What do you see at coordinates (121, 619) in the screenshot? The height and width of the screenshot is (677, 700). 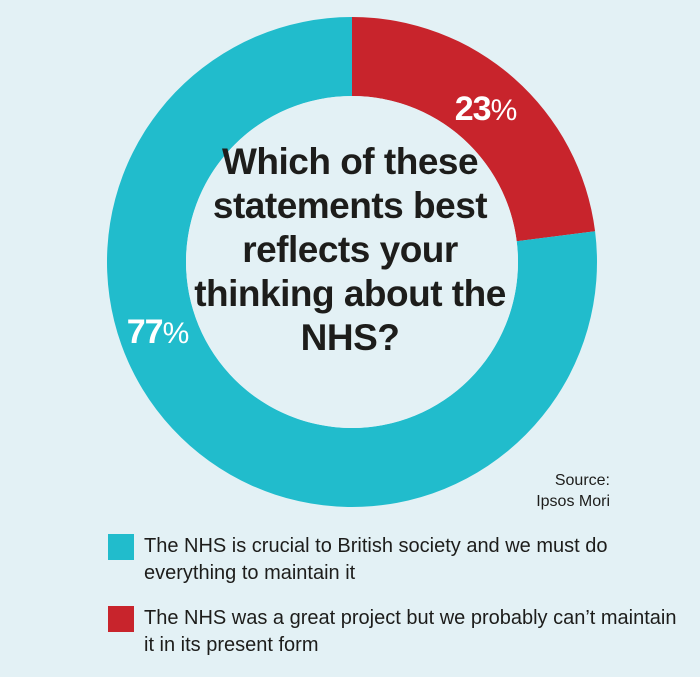 I see `legend-swatch-cannot-maintain` at bounding box center [121, 619].